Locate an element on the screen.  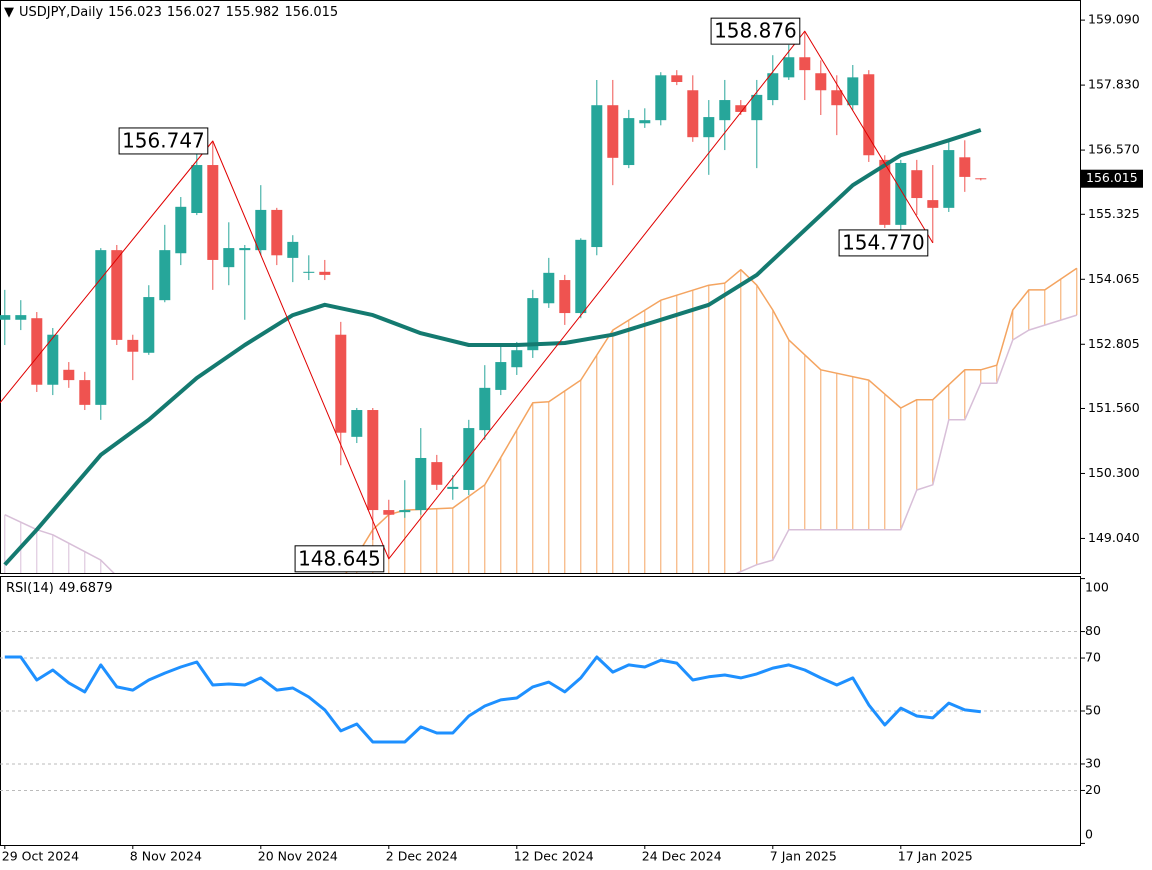
y-tick-label: 157.830 is located at coordinates (1114, 84).